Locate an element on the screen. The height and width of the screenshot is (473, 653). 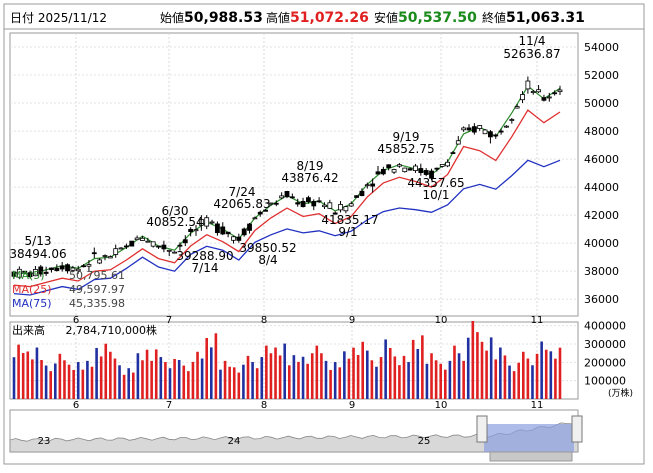
low-value: 50,537.50 is located at coordinates (437, 18).